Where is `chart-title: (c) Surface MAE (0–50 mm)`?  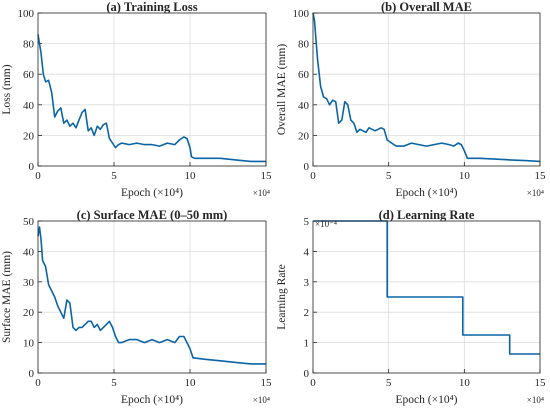 chart-title: (c) Surface MAE (0–50 mm) is located at coordinates (152, 215).